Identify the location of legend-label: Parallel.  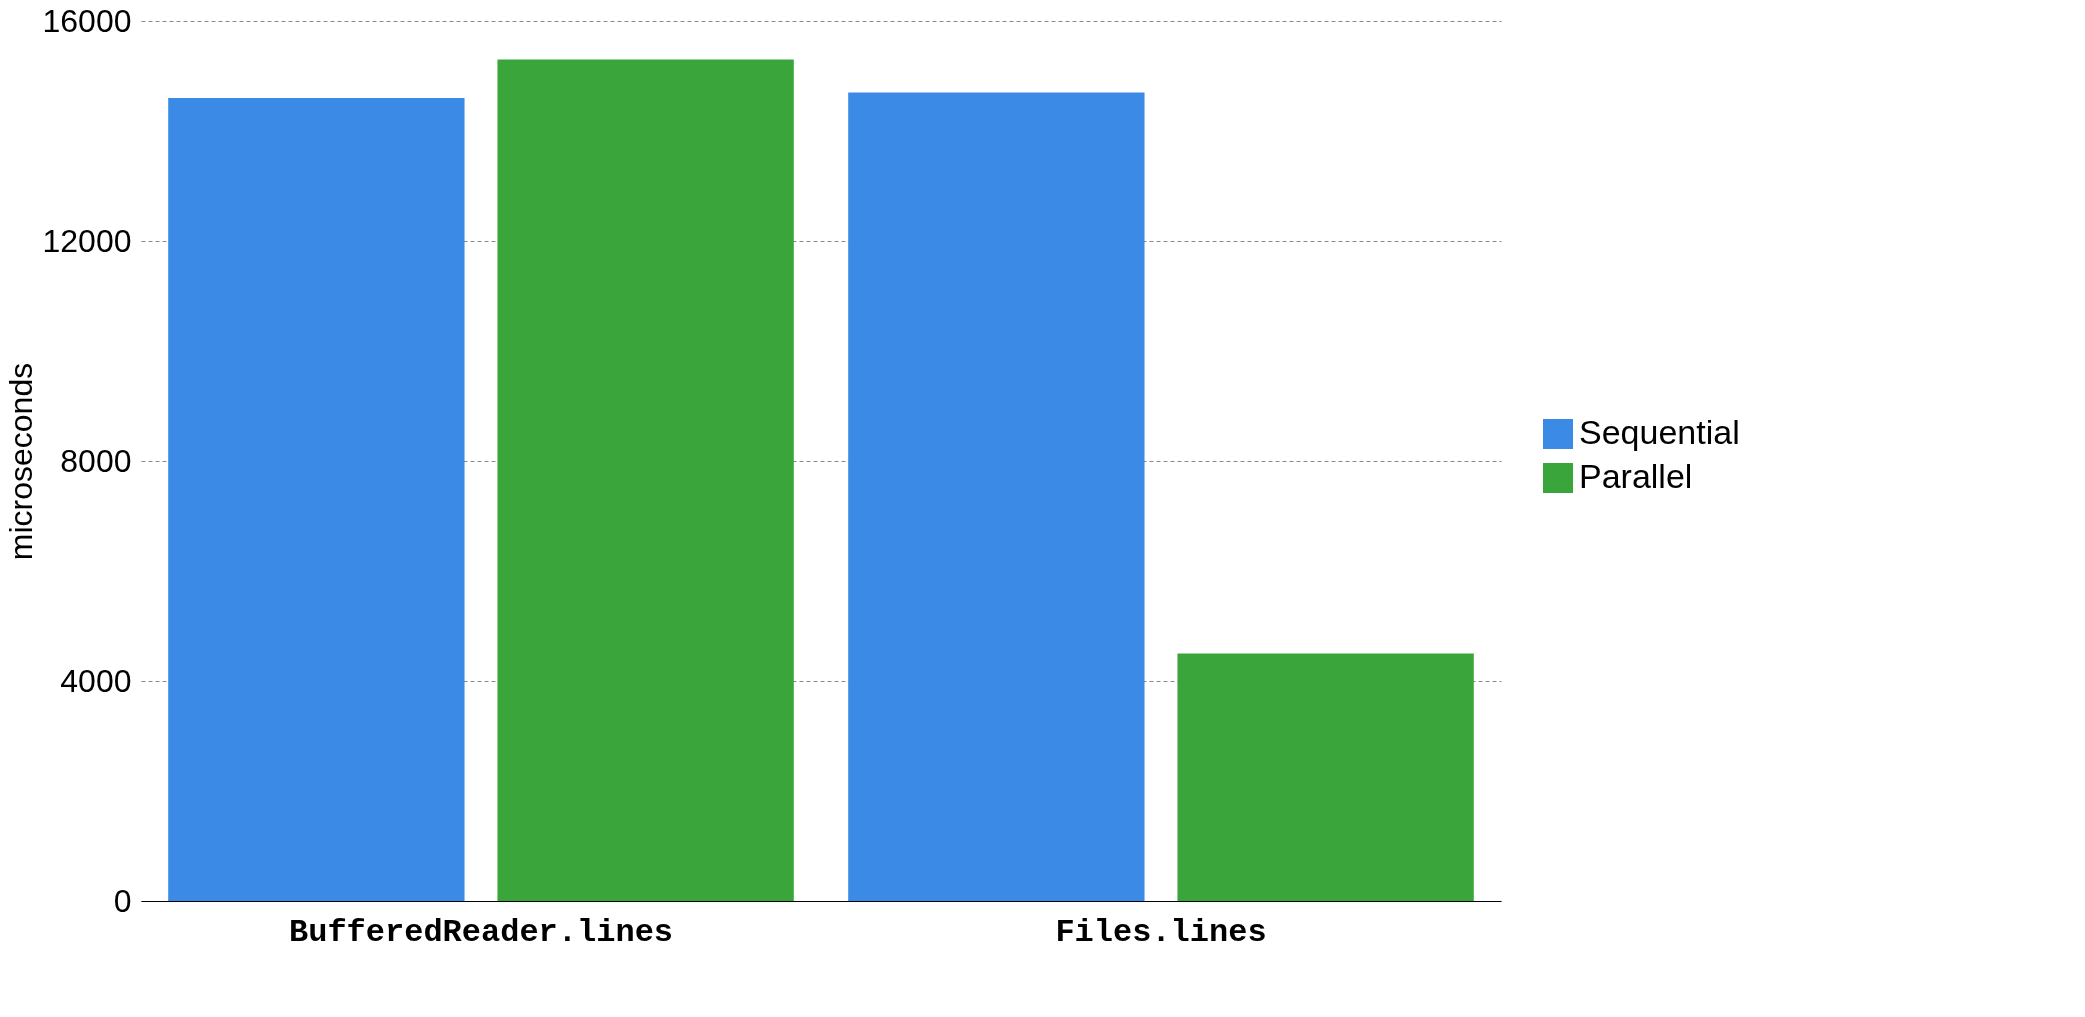
(1636, 476).